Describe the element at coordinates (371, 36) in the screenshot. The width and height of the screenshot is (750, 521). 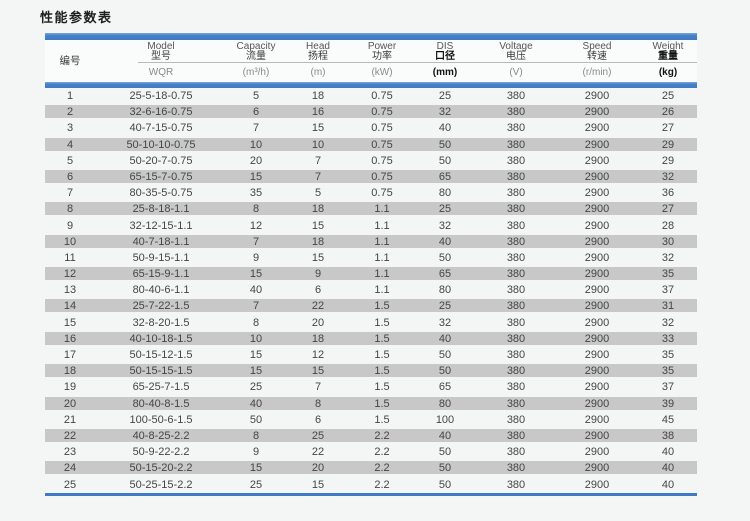
I see `table-top-bar` at that location.